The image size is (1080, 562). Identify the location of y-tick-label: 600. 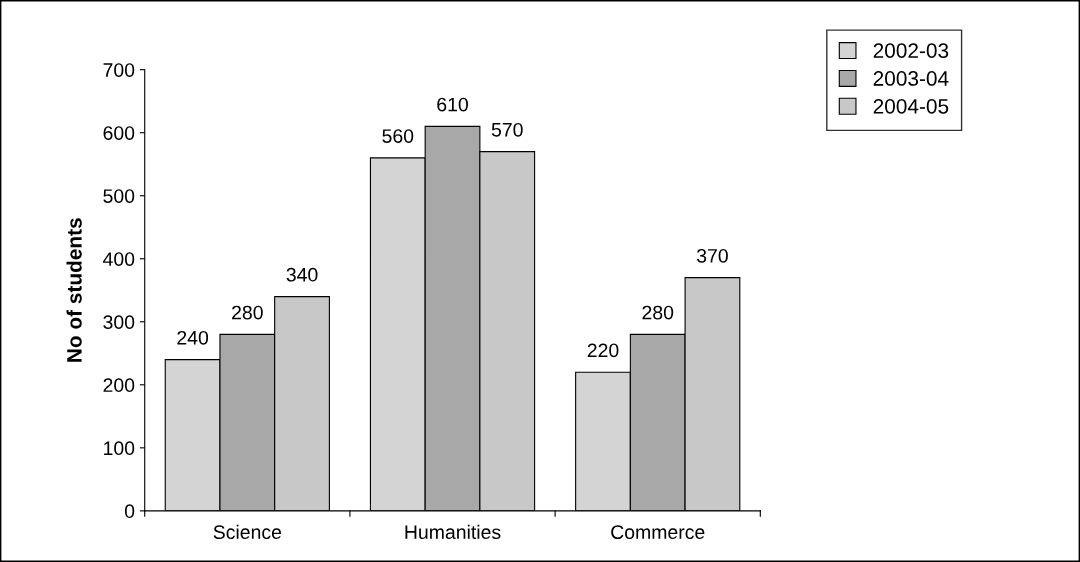
(119, 133).